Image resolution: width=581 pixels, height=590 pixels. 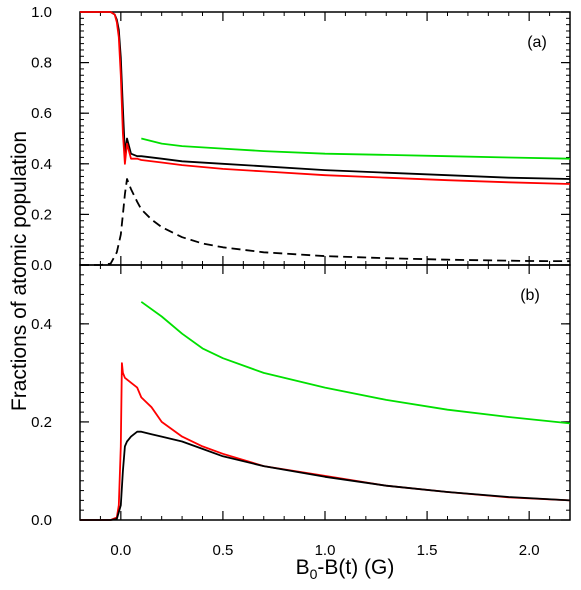 What do you see at coordinates (303, 567) in the screenshot?
I see `x-axis-title-main: B` at bounding box center [303, 567].